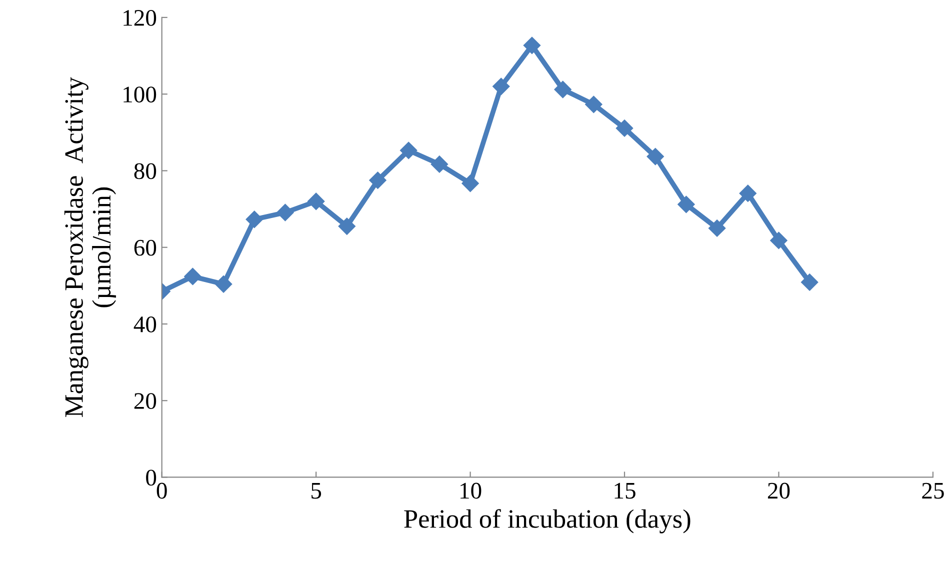  Describe the element at coordinates (151, 478) in the screenshot. I see `y-tick-label: 0` at that location.